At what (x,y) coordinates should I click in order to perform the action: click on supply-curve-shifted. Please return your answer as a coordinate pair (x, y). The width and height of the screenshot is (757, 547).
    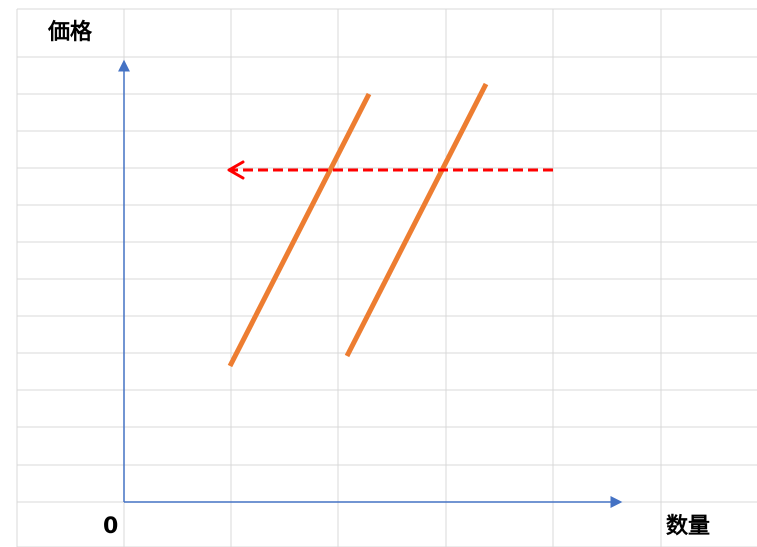
    Looking at the image, I should click on (299, 230).